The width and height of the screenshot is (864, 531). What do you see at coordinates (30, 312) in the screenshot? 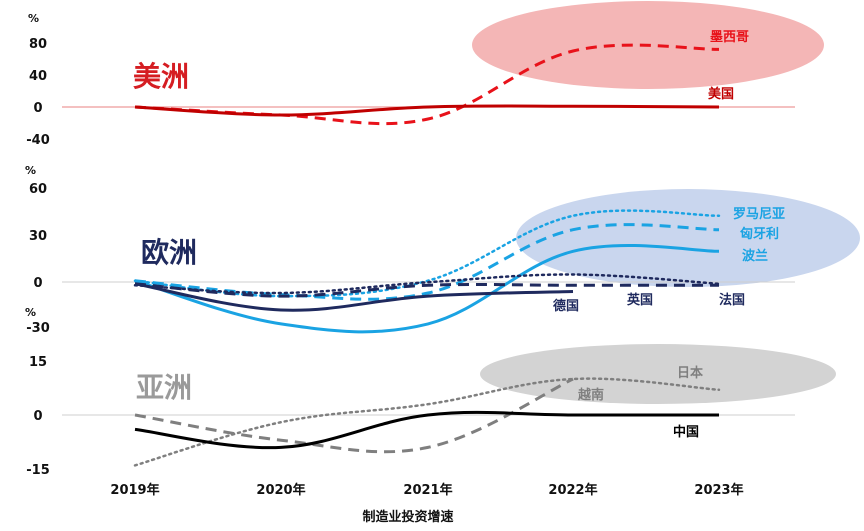
I see `unit-label-asia: %` at bounding box center [30, 312].